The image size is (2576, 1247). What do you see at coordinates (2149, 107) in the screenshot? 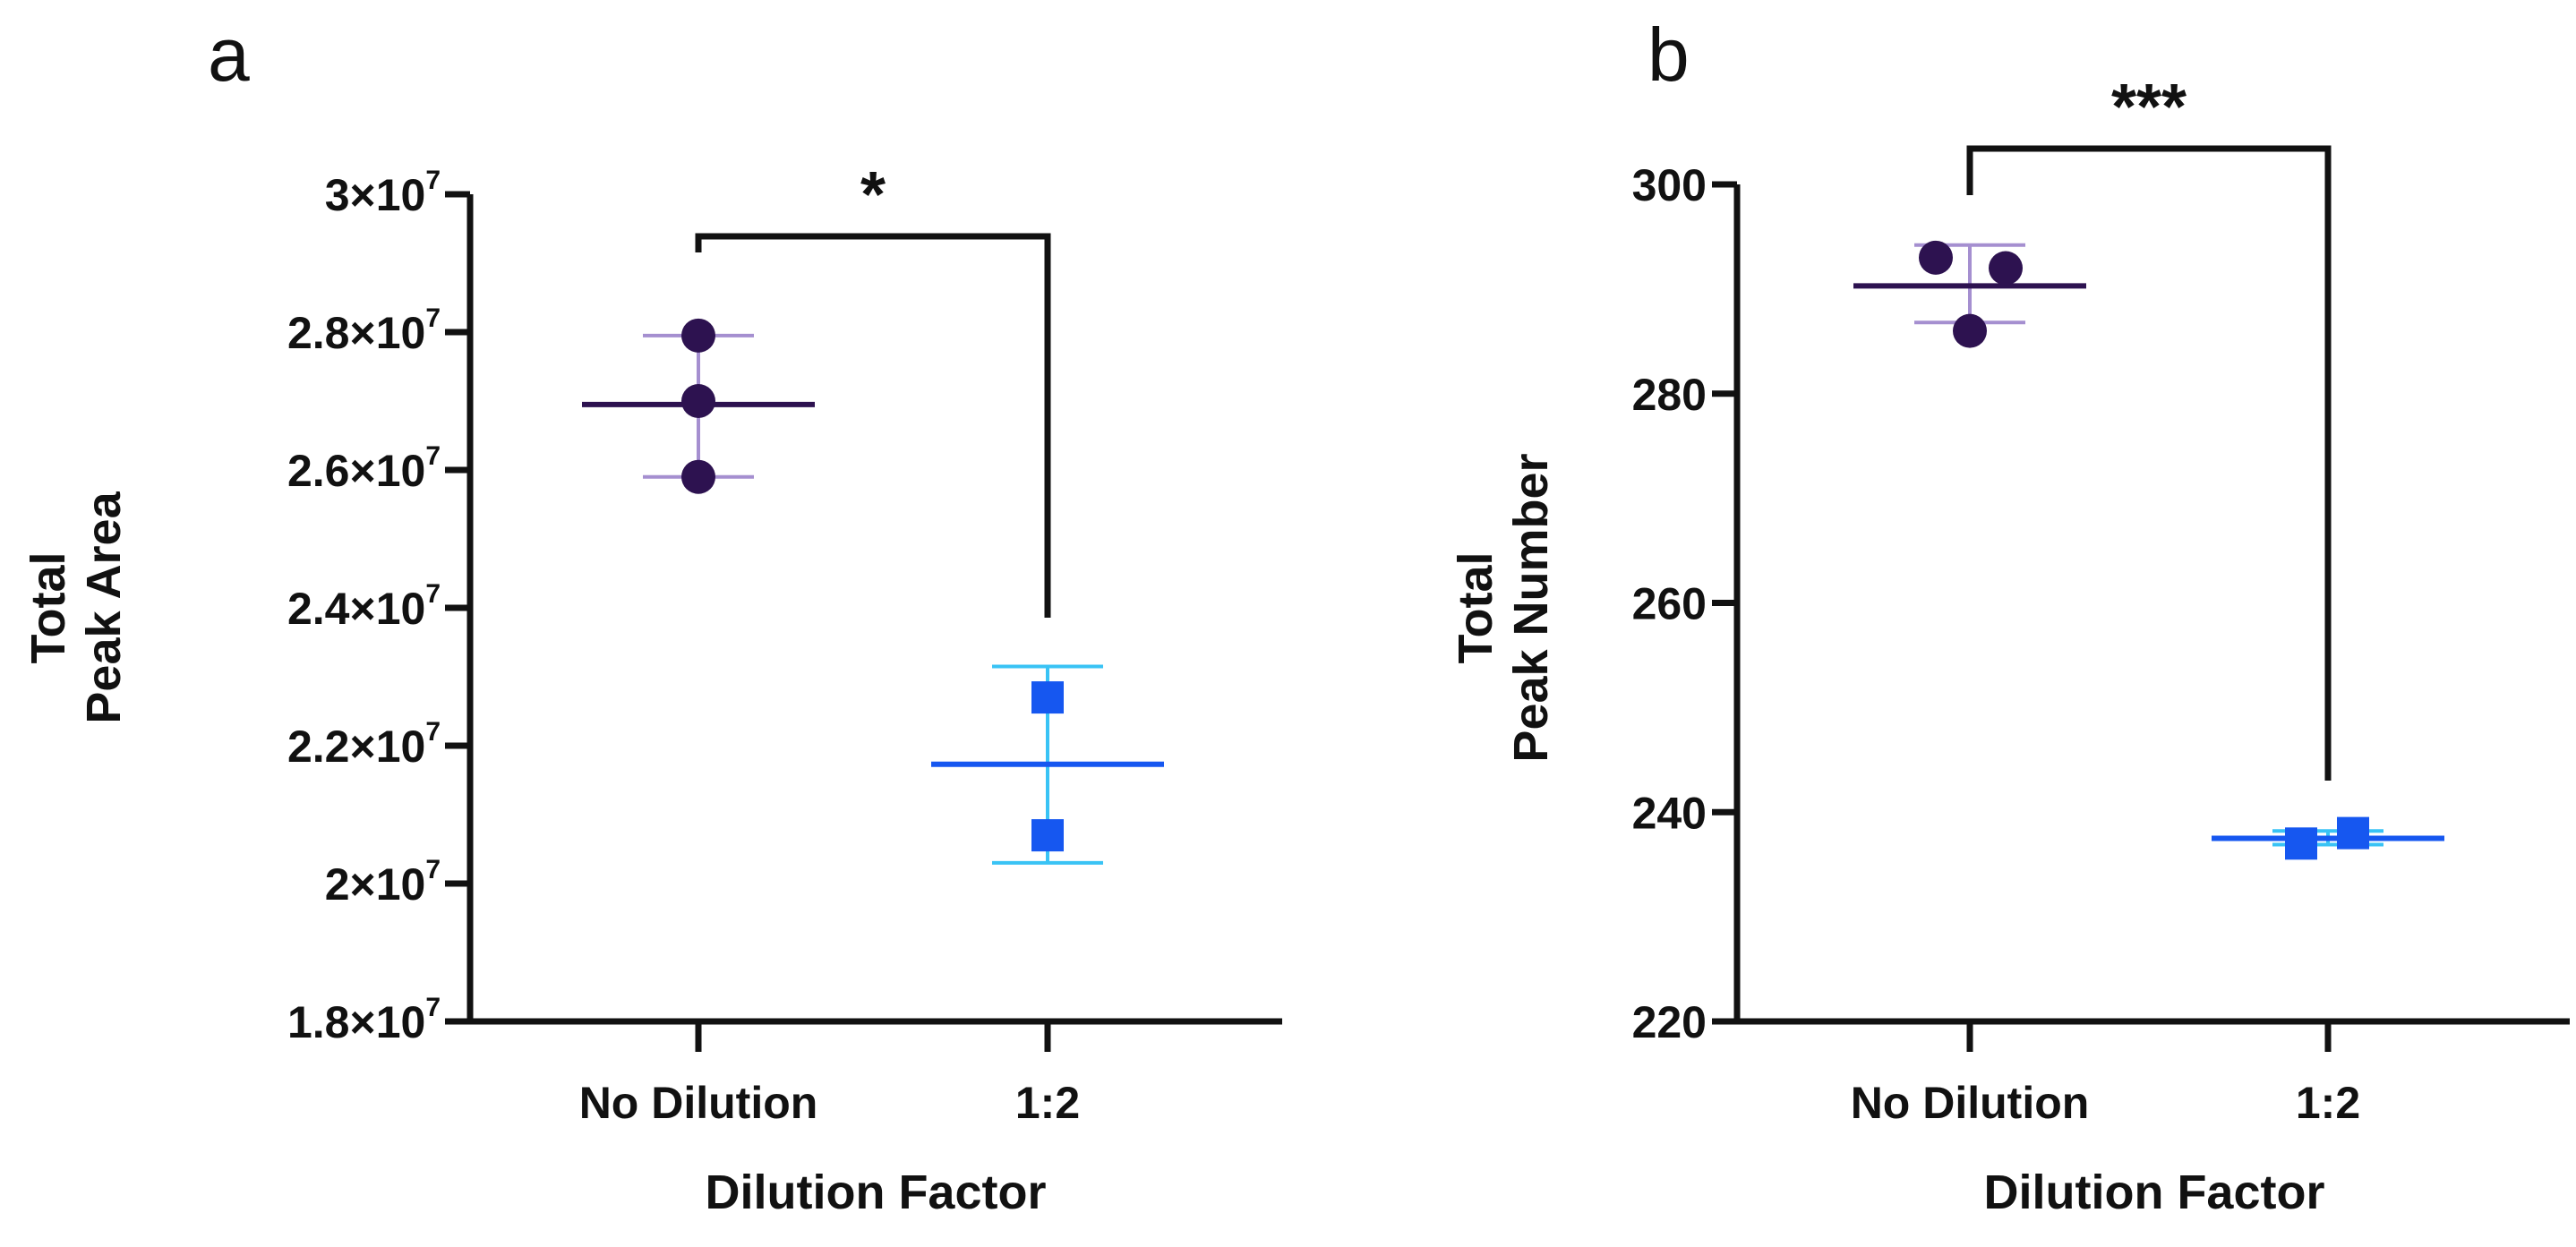
I see `significance-label: ***` at bounding box center [2149, 107].